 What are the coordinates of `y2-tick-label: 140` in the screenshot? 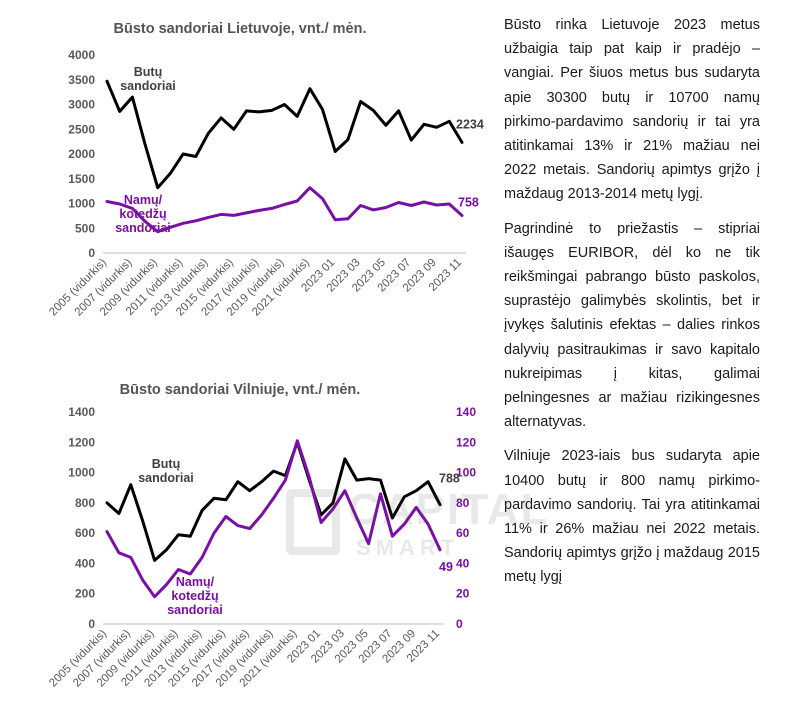 It's located at (466, 412).